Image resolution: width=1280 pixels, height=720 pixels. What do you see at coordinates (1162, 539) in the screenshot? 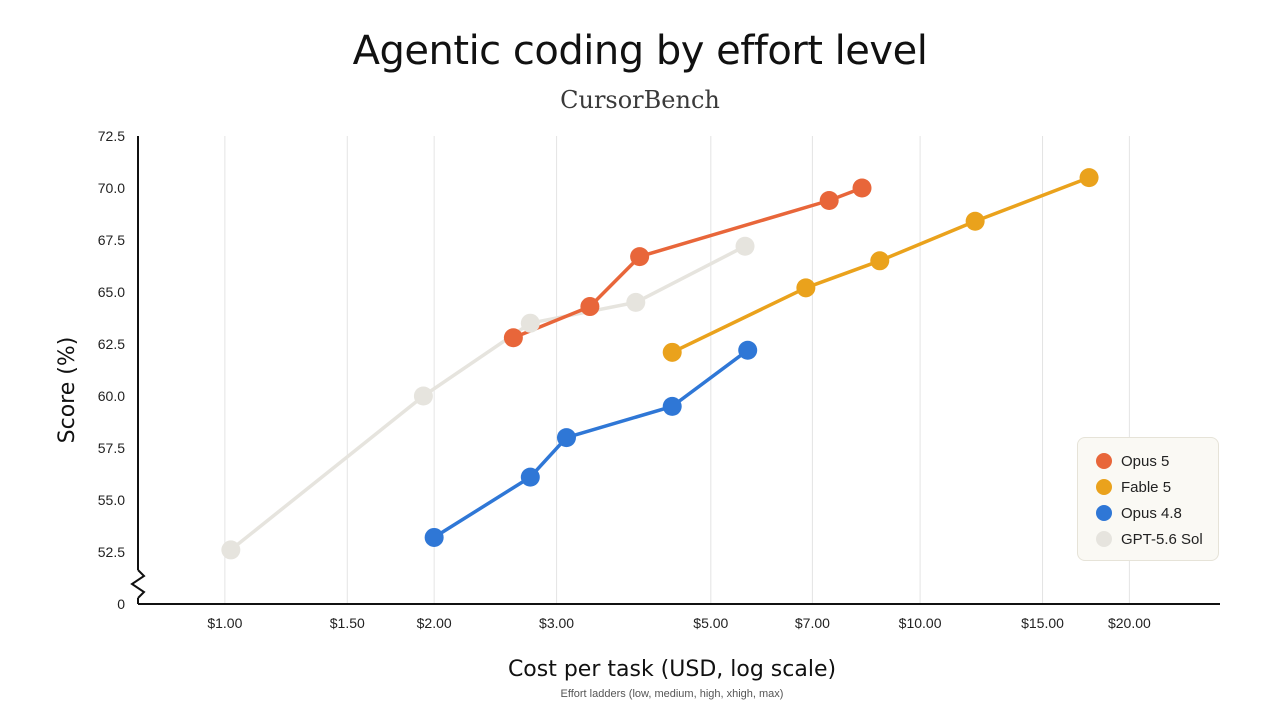
I see `legend-label: GPT-5.6 Sol` at bounding box center [1162, 539].